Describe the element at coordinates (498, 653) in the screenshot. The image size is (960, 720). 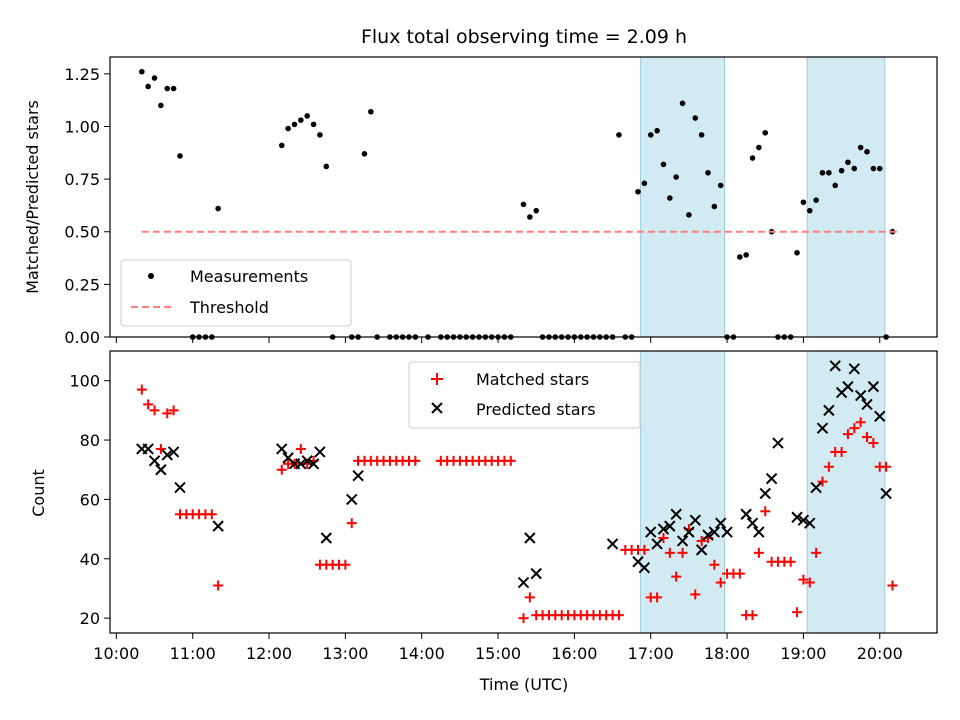
I see `x-tick-label: 15:00` at that location.